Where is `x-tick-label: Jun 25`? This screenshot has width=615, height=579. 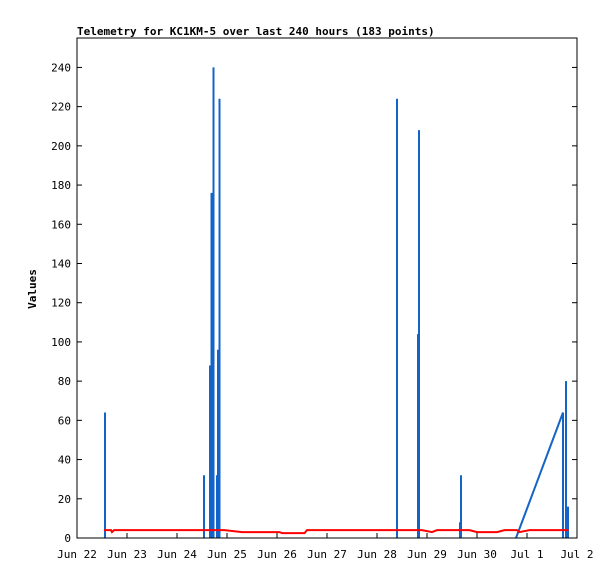 x-tick-label: Jun 25 is located at coordinates (227, 554).